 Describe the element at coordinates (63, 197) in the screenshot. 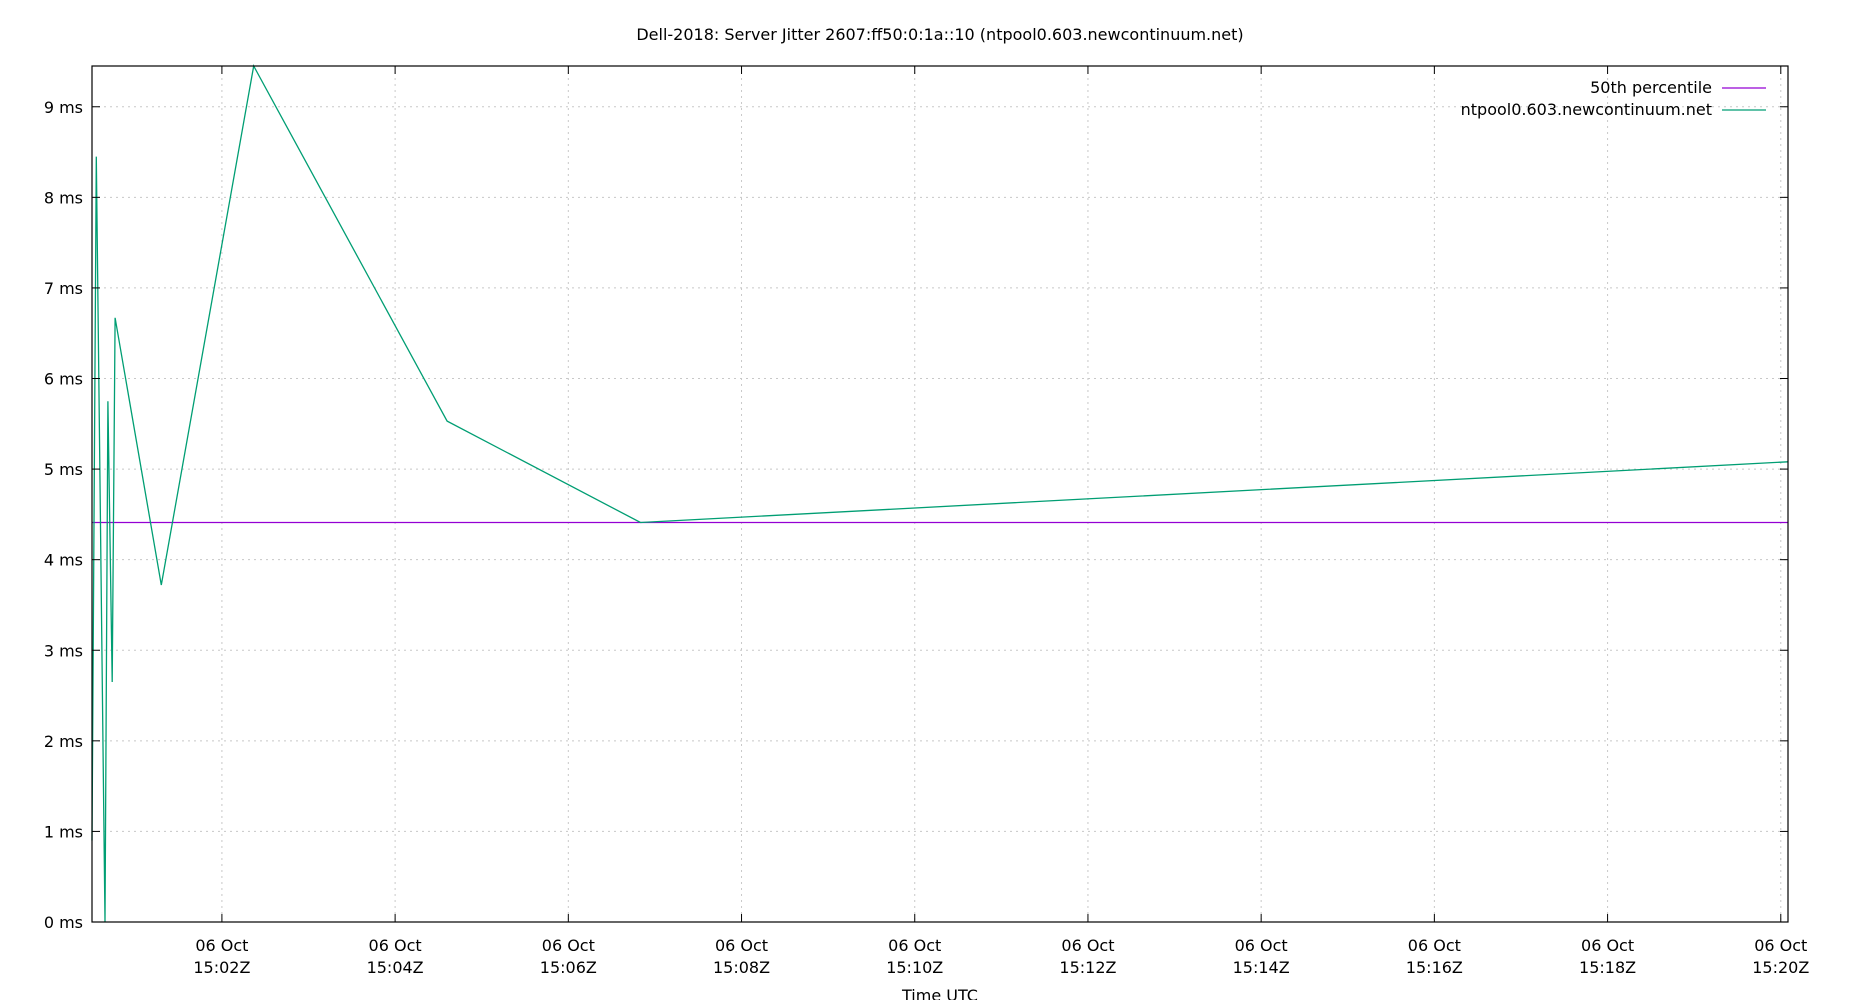

I see `y-tick-label: 8 ms` at that location.